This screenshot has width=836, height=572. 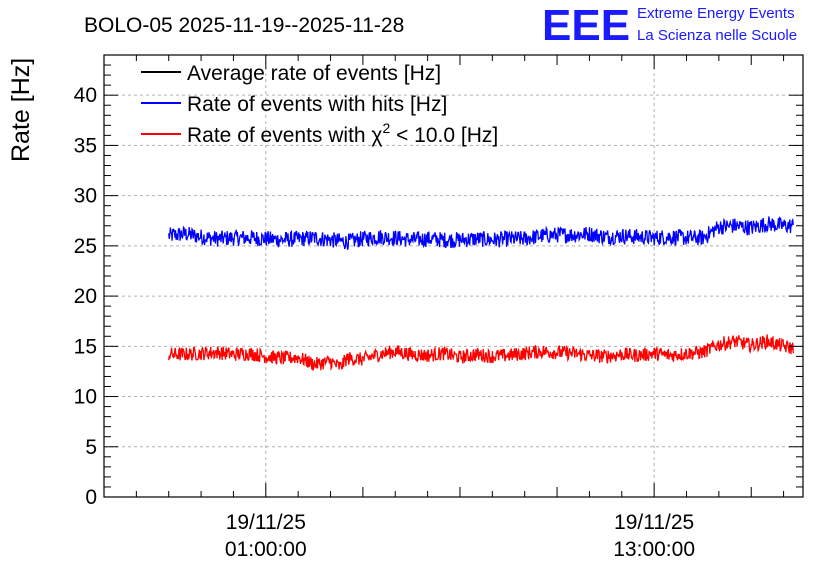 I want to click on y-tick-label: 35, so click(x=85, y=145).